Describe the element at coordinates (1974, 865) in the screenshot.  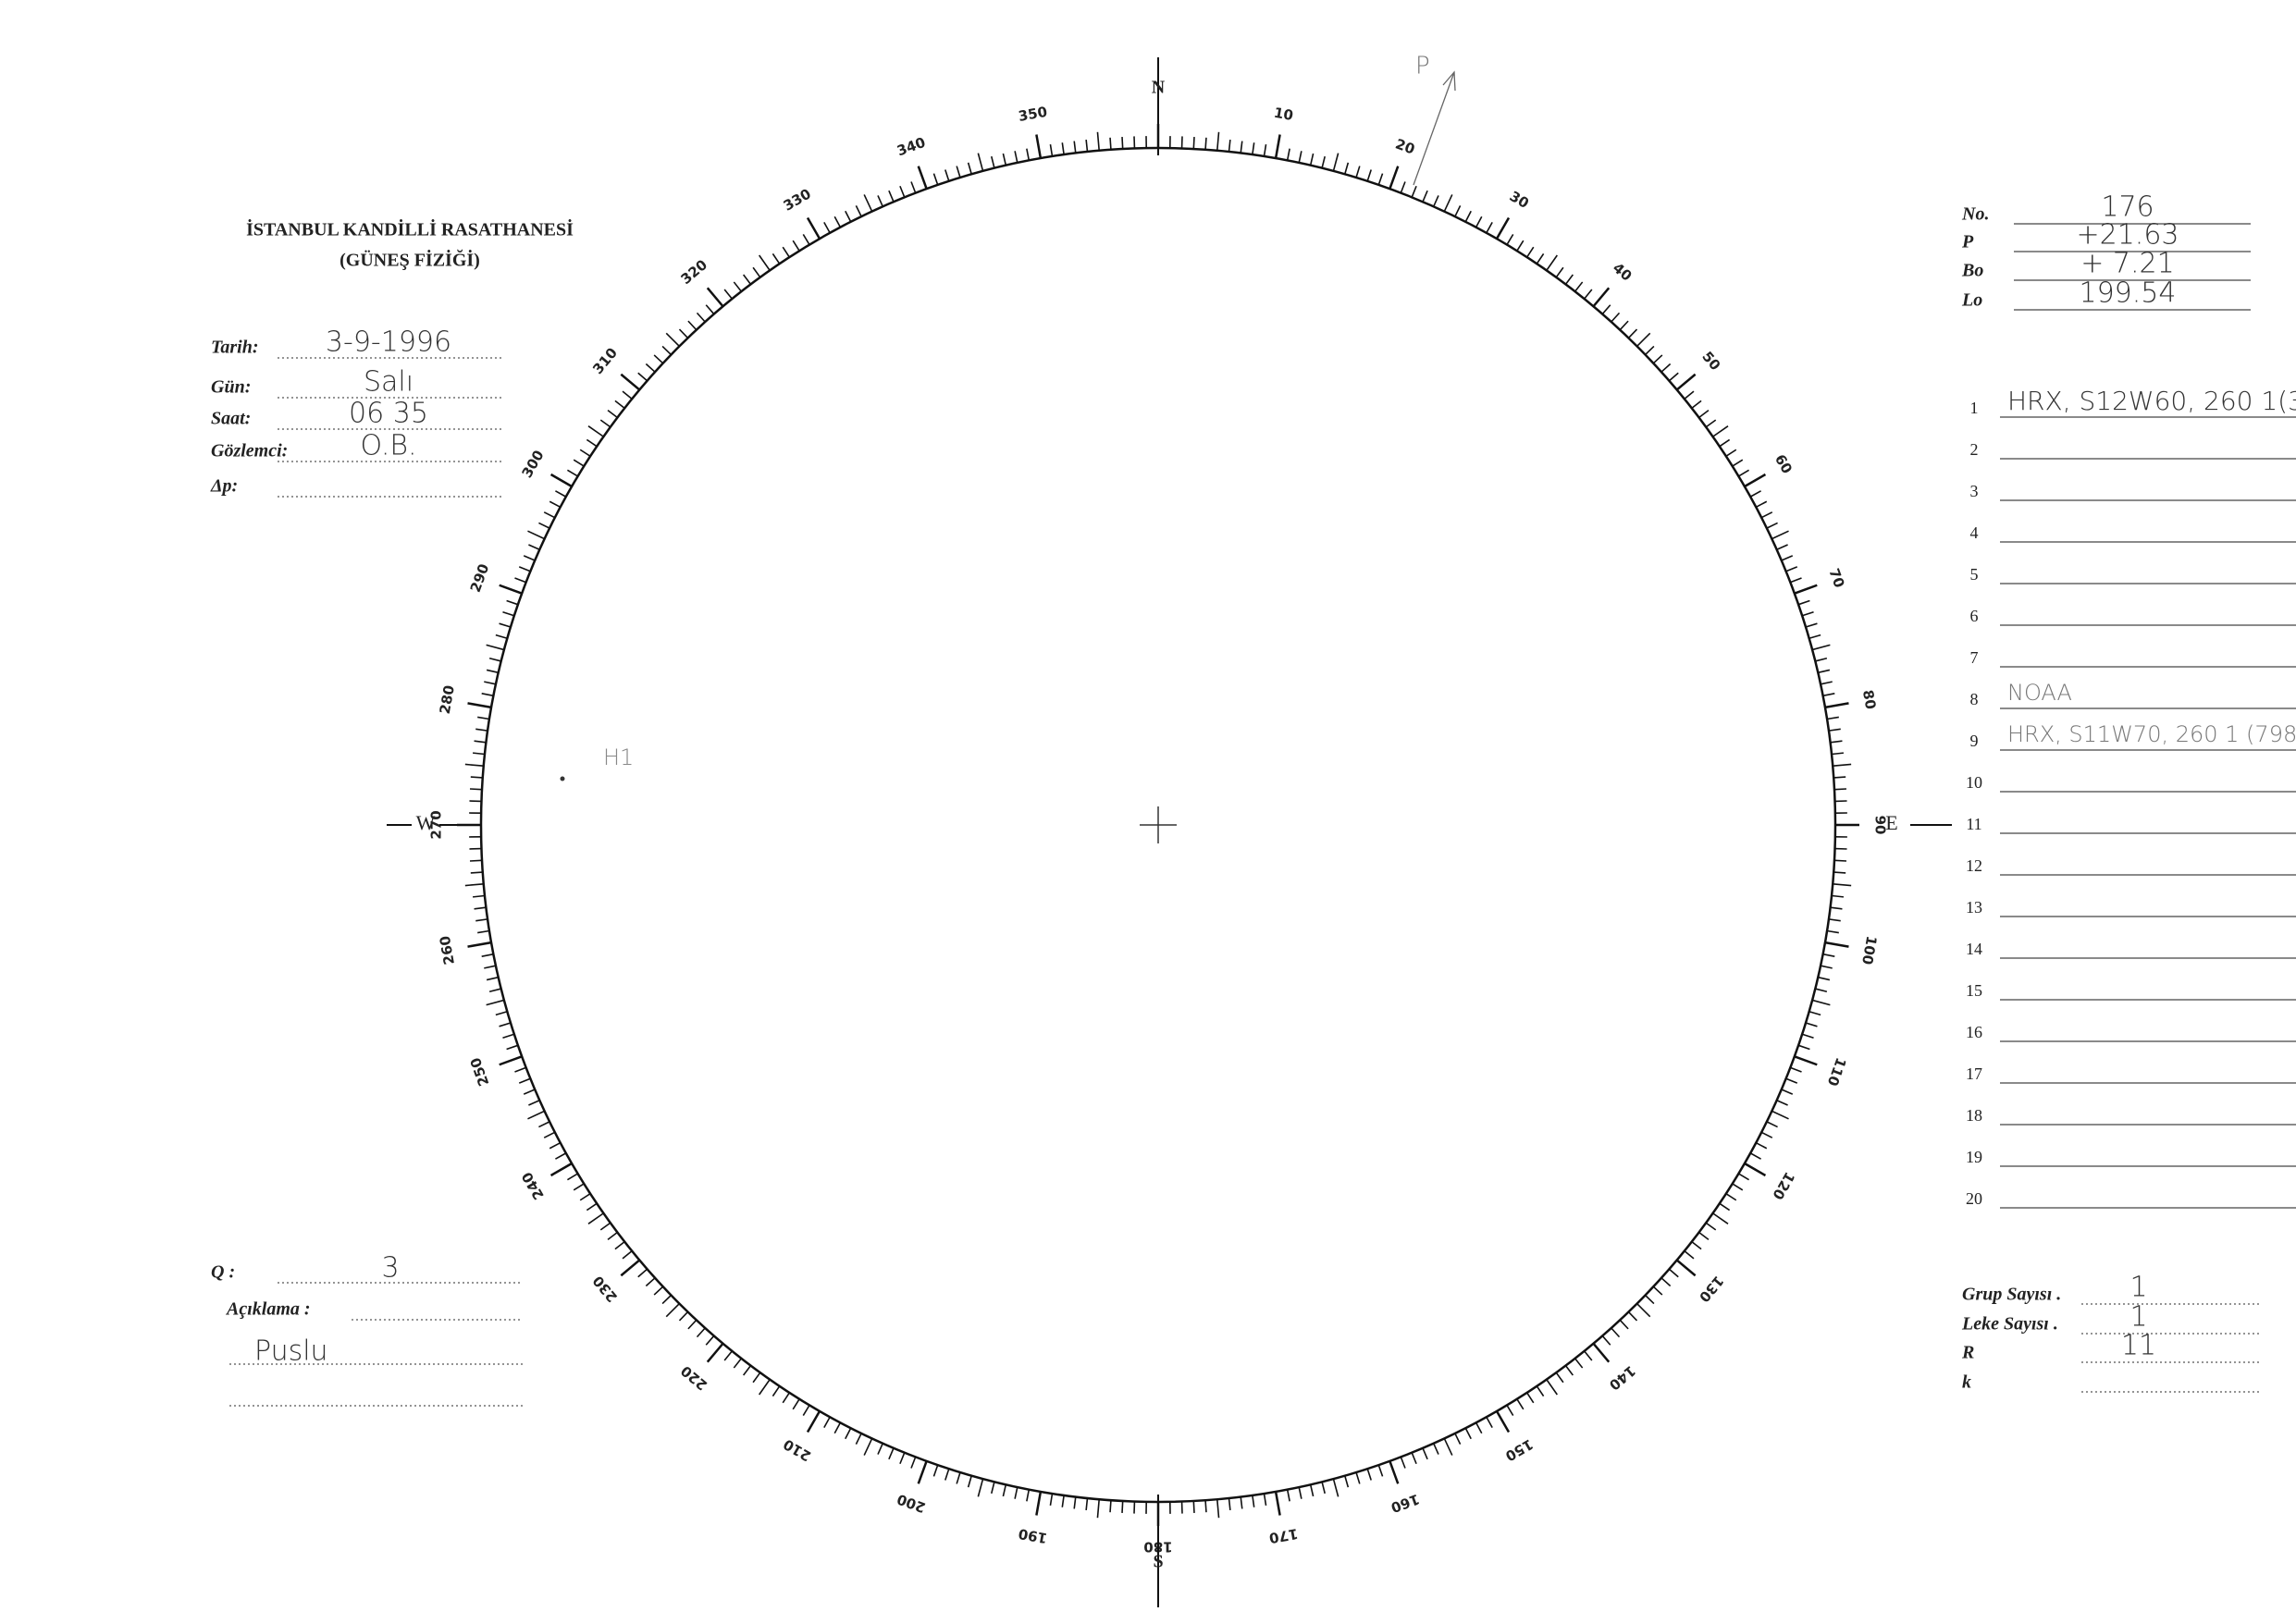
I see `row-number: 12` at that location.